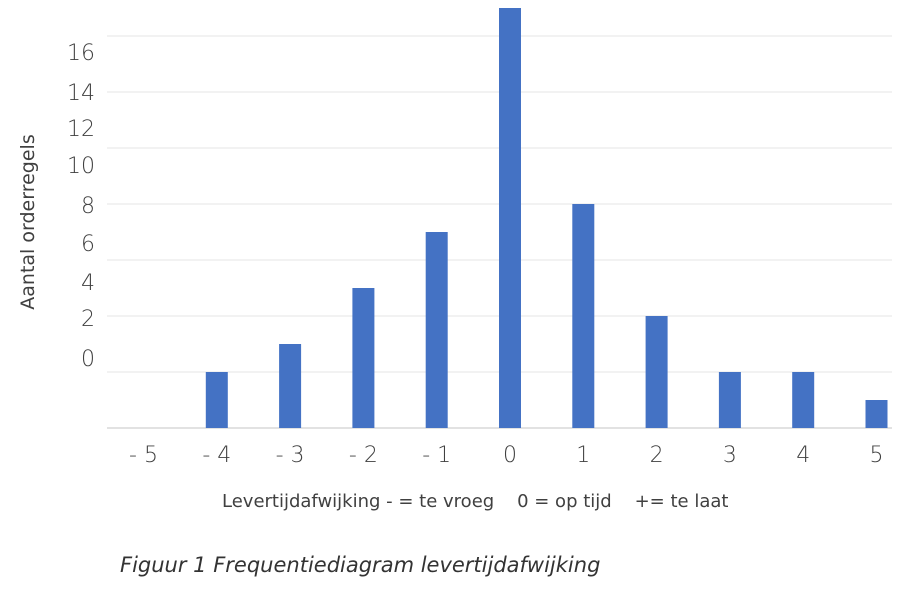 This screenshot has width=910, height=599. What do you see at coordinates (81, 53) in the screenshot?
I see `y-tick-label: 16` at bounding box center [81, 53].